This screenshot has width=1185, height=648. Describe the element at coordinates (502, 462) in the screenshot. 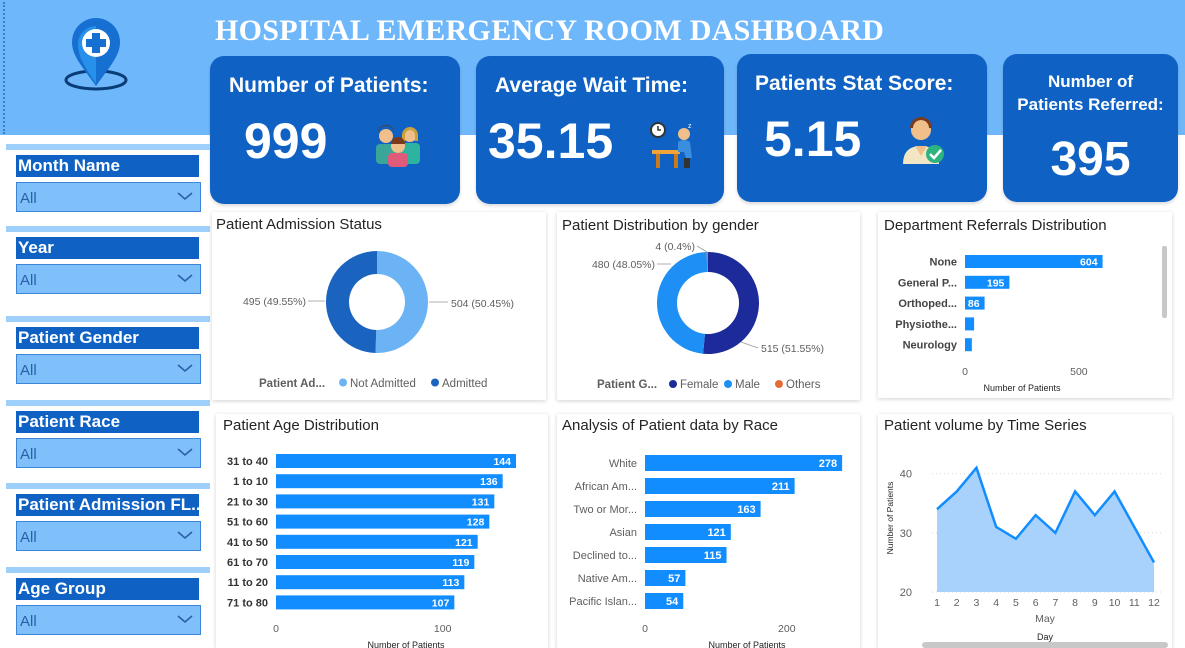

I see `data-label: 144` at that location.